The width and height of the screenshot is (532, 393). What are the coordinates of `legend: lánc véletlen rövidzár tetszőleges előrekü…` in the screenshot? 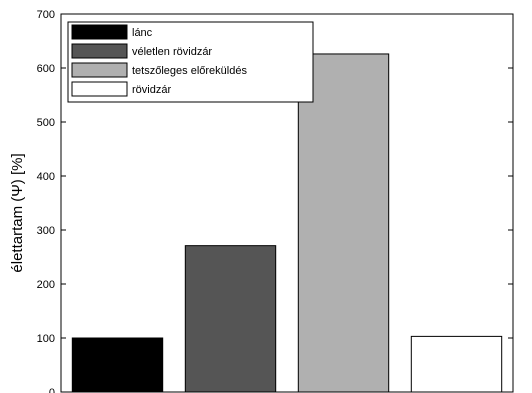 It's located at (190, 62).